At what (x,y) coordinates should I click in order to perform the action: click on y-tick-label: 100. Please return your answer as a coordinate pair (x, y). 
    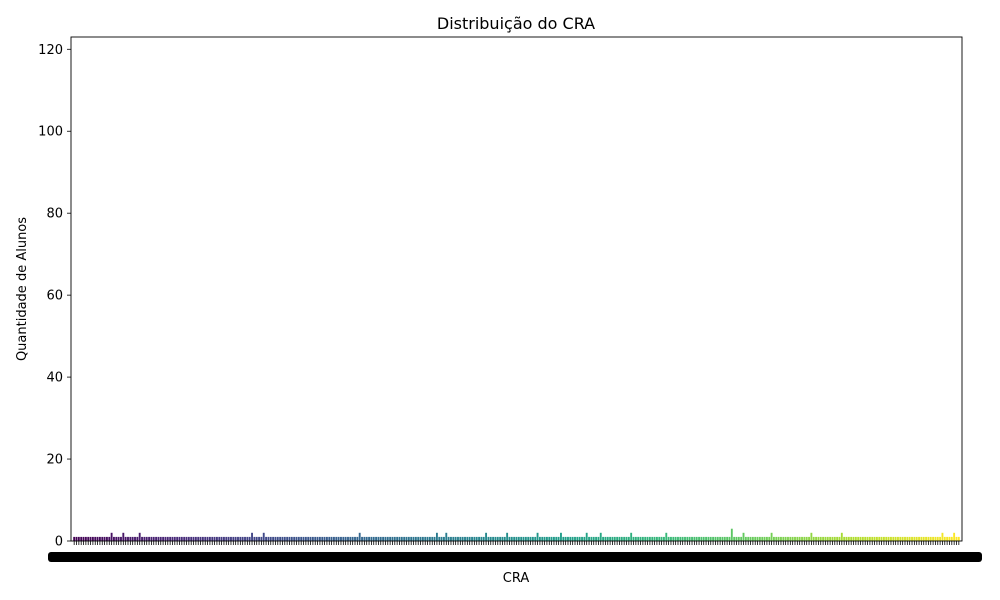
    Looking at the image, I should click on (50, 132).